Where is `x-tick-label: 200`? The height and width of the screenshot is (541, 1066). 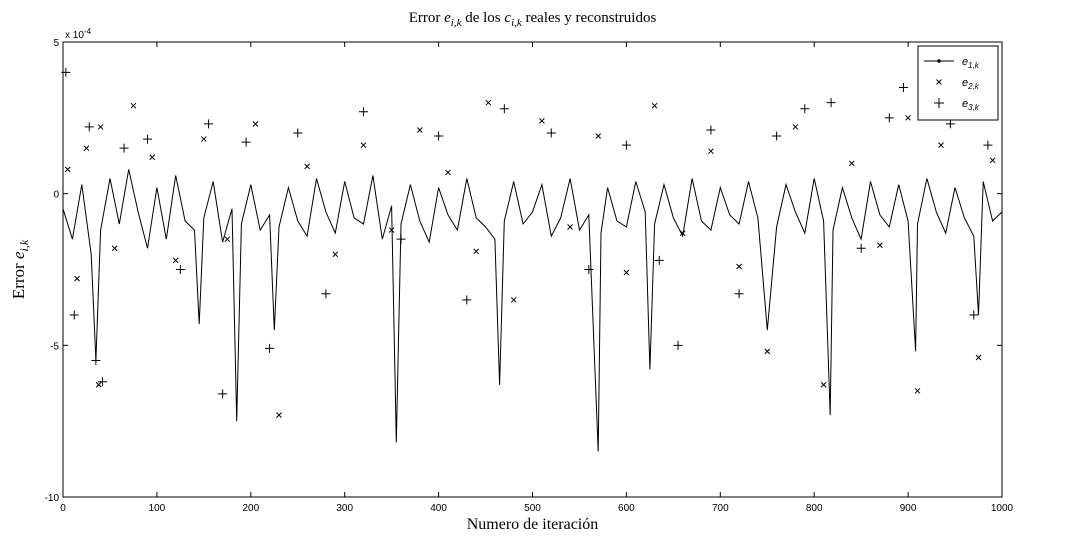
x-tick-label: 200 is located at coordinates (250, 508).